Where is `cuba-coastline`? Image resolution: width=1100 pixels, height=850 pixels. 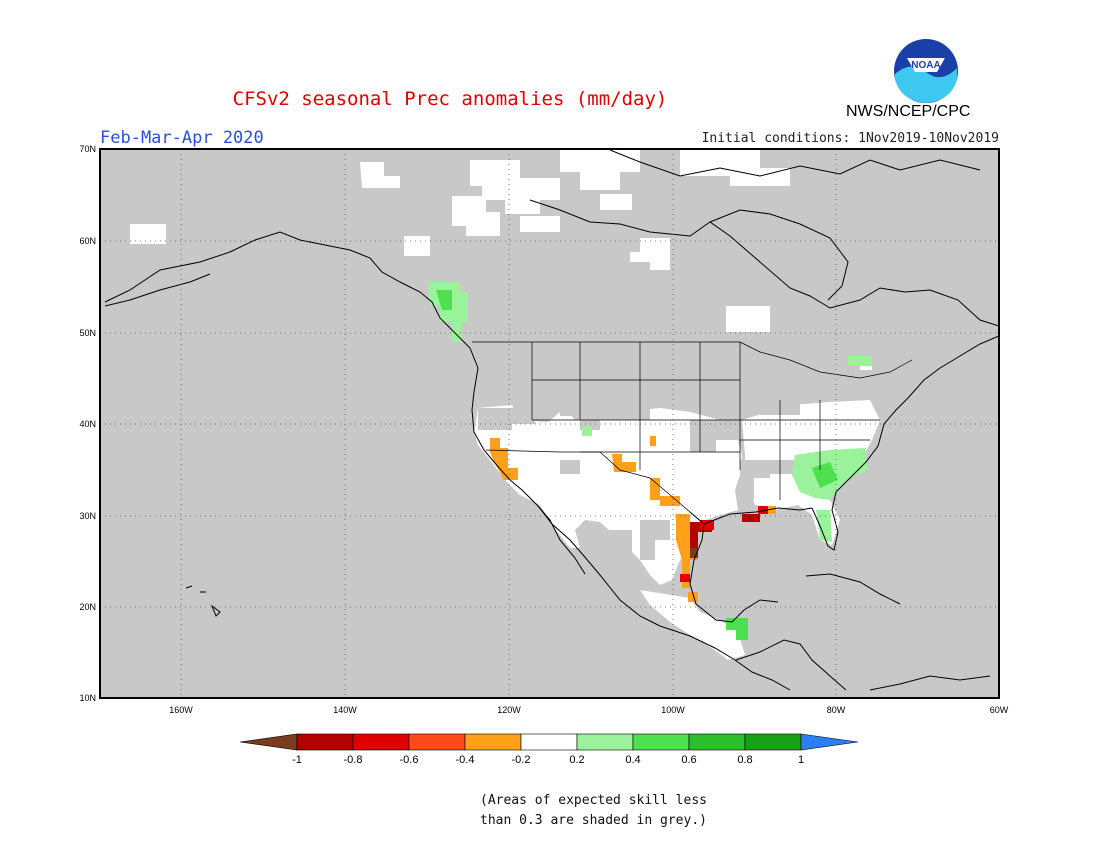 cuba-coastline is located at coordinates (853, 589).